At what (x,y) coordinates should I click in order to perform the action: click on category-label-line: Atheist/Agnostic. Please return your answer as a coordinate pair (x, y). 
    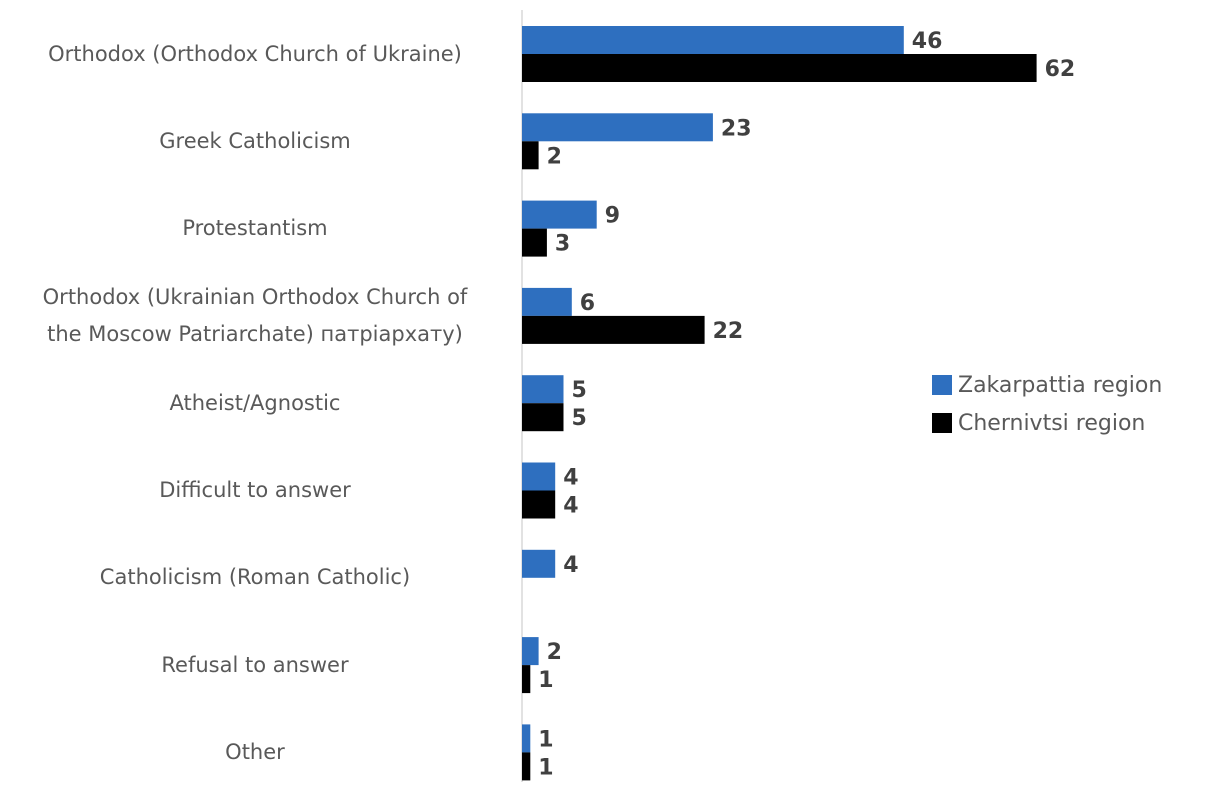
    Looking at the image, I should click on (255, 402).